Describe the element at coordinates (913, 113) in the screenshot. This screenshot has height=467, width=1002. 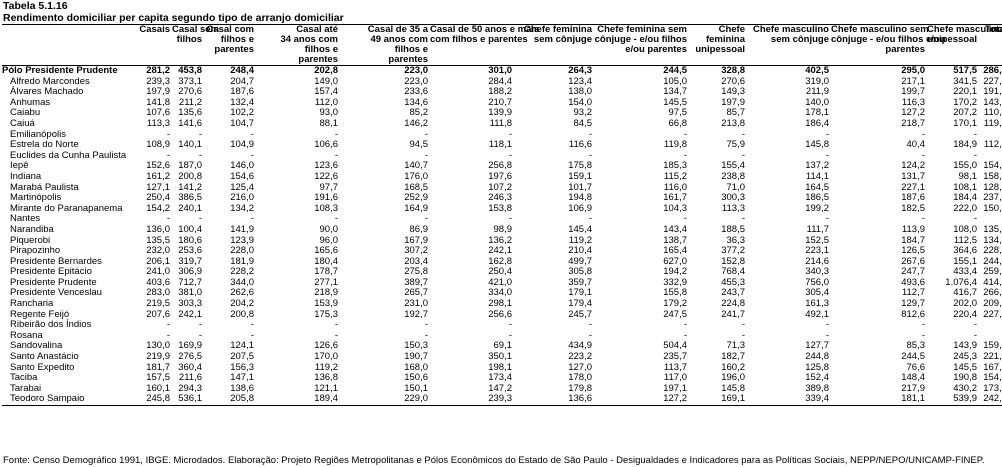
I see `table-cell: 127,2` at that location.